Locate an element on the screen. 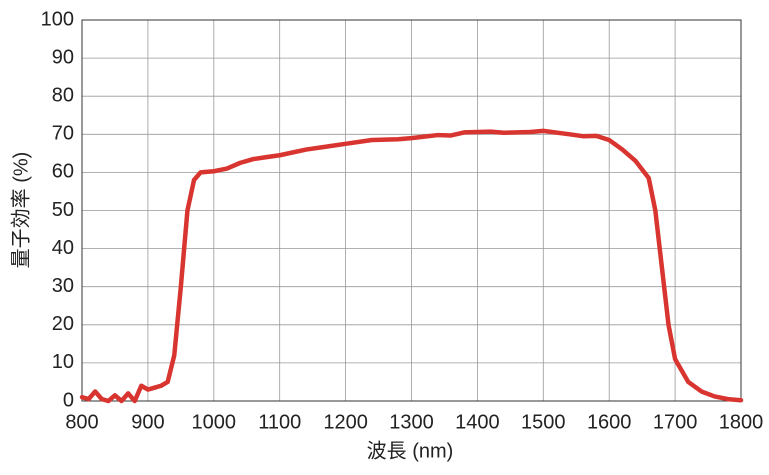  x-tick-label: 1000 is located at coordinates (214, 422).